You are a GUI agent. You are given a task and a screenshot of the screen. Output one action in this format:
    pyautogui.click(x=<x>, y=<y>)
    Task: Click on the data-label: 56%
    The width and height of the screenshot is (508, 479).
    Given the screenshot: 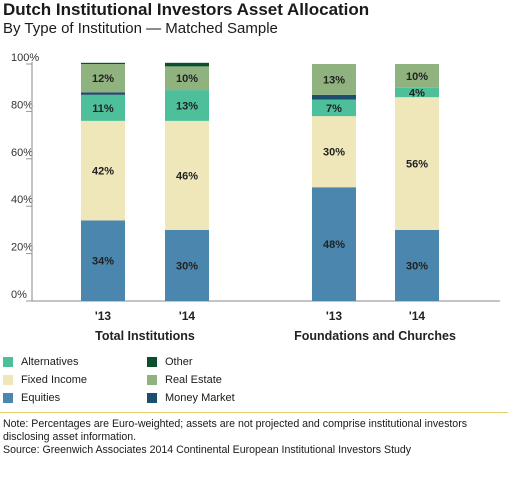 What is the action you would take?
    pyautogui.click(x=417, y=165)
    